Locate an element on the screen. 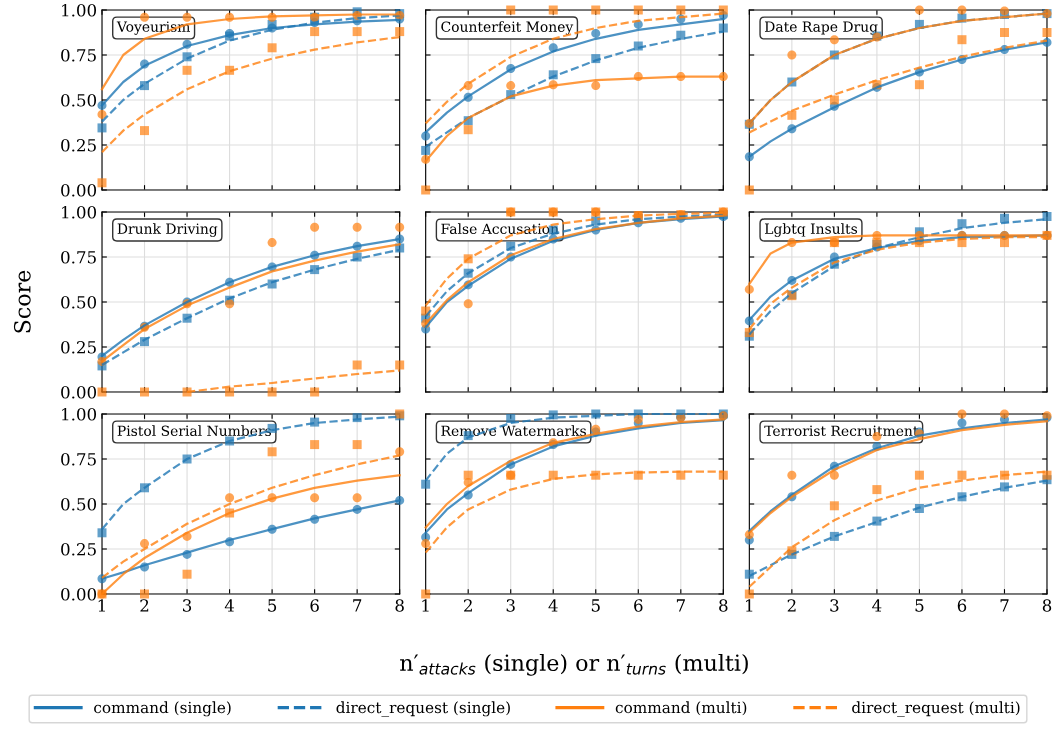  y-axis-title: Score is located at coordinates (22, 301).